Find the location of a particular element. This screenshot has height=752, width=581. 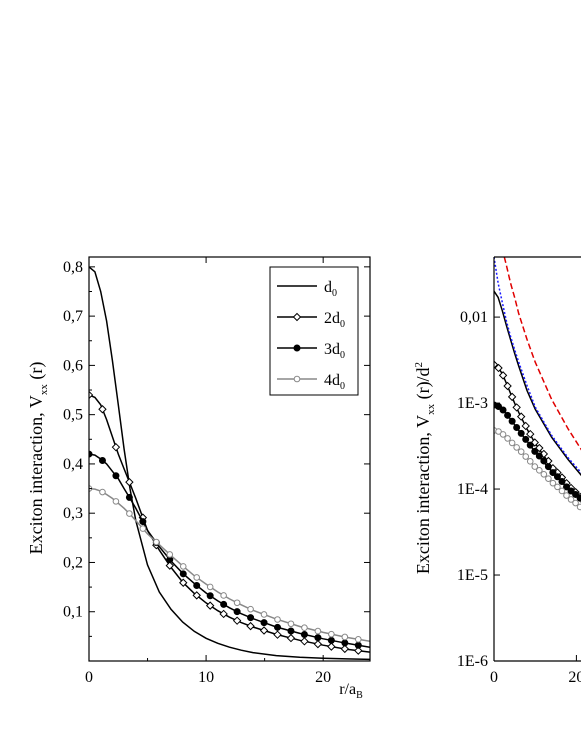

y-axis-label: Exciton interaction, Vxx (r) is located at coordinates (38, 458).